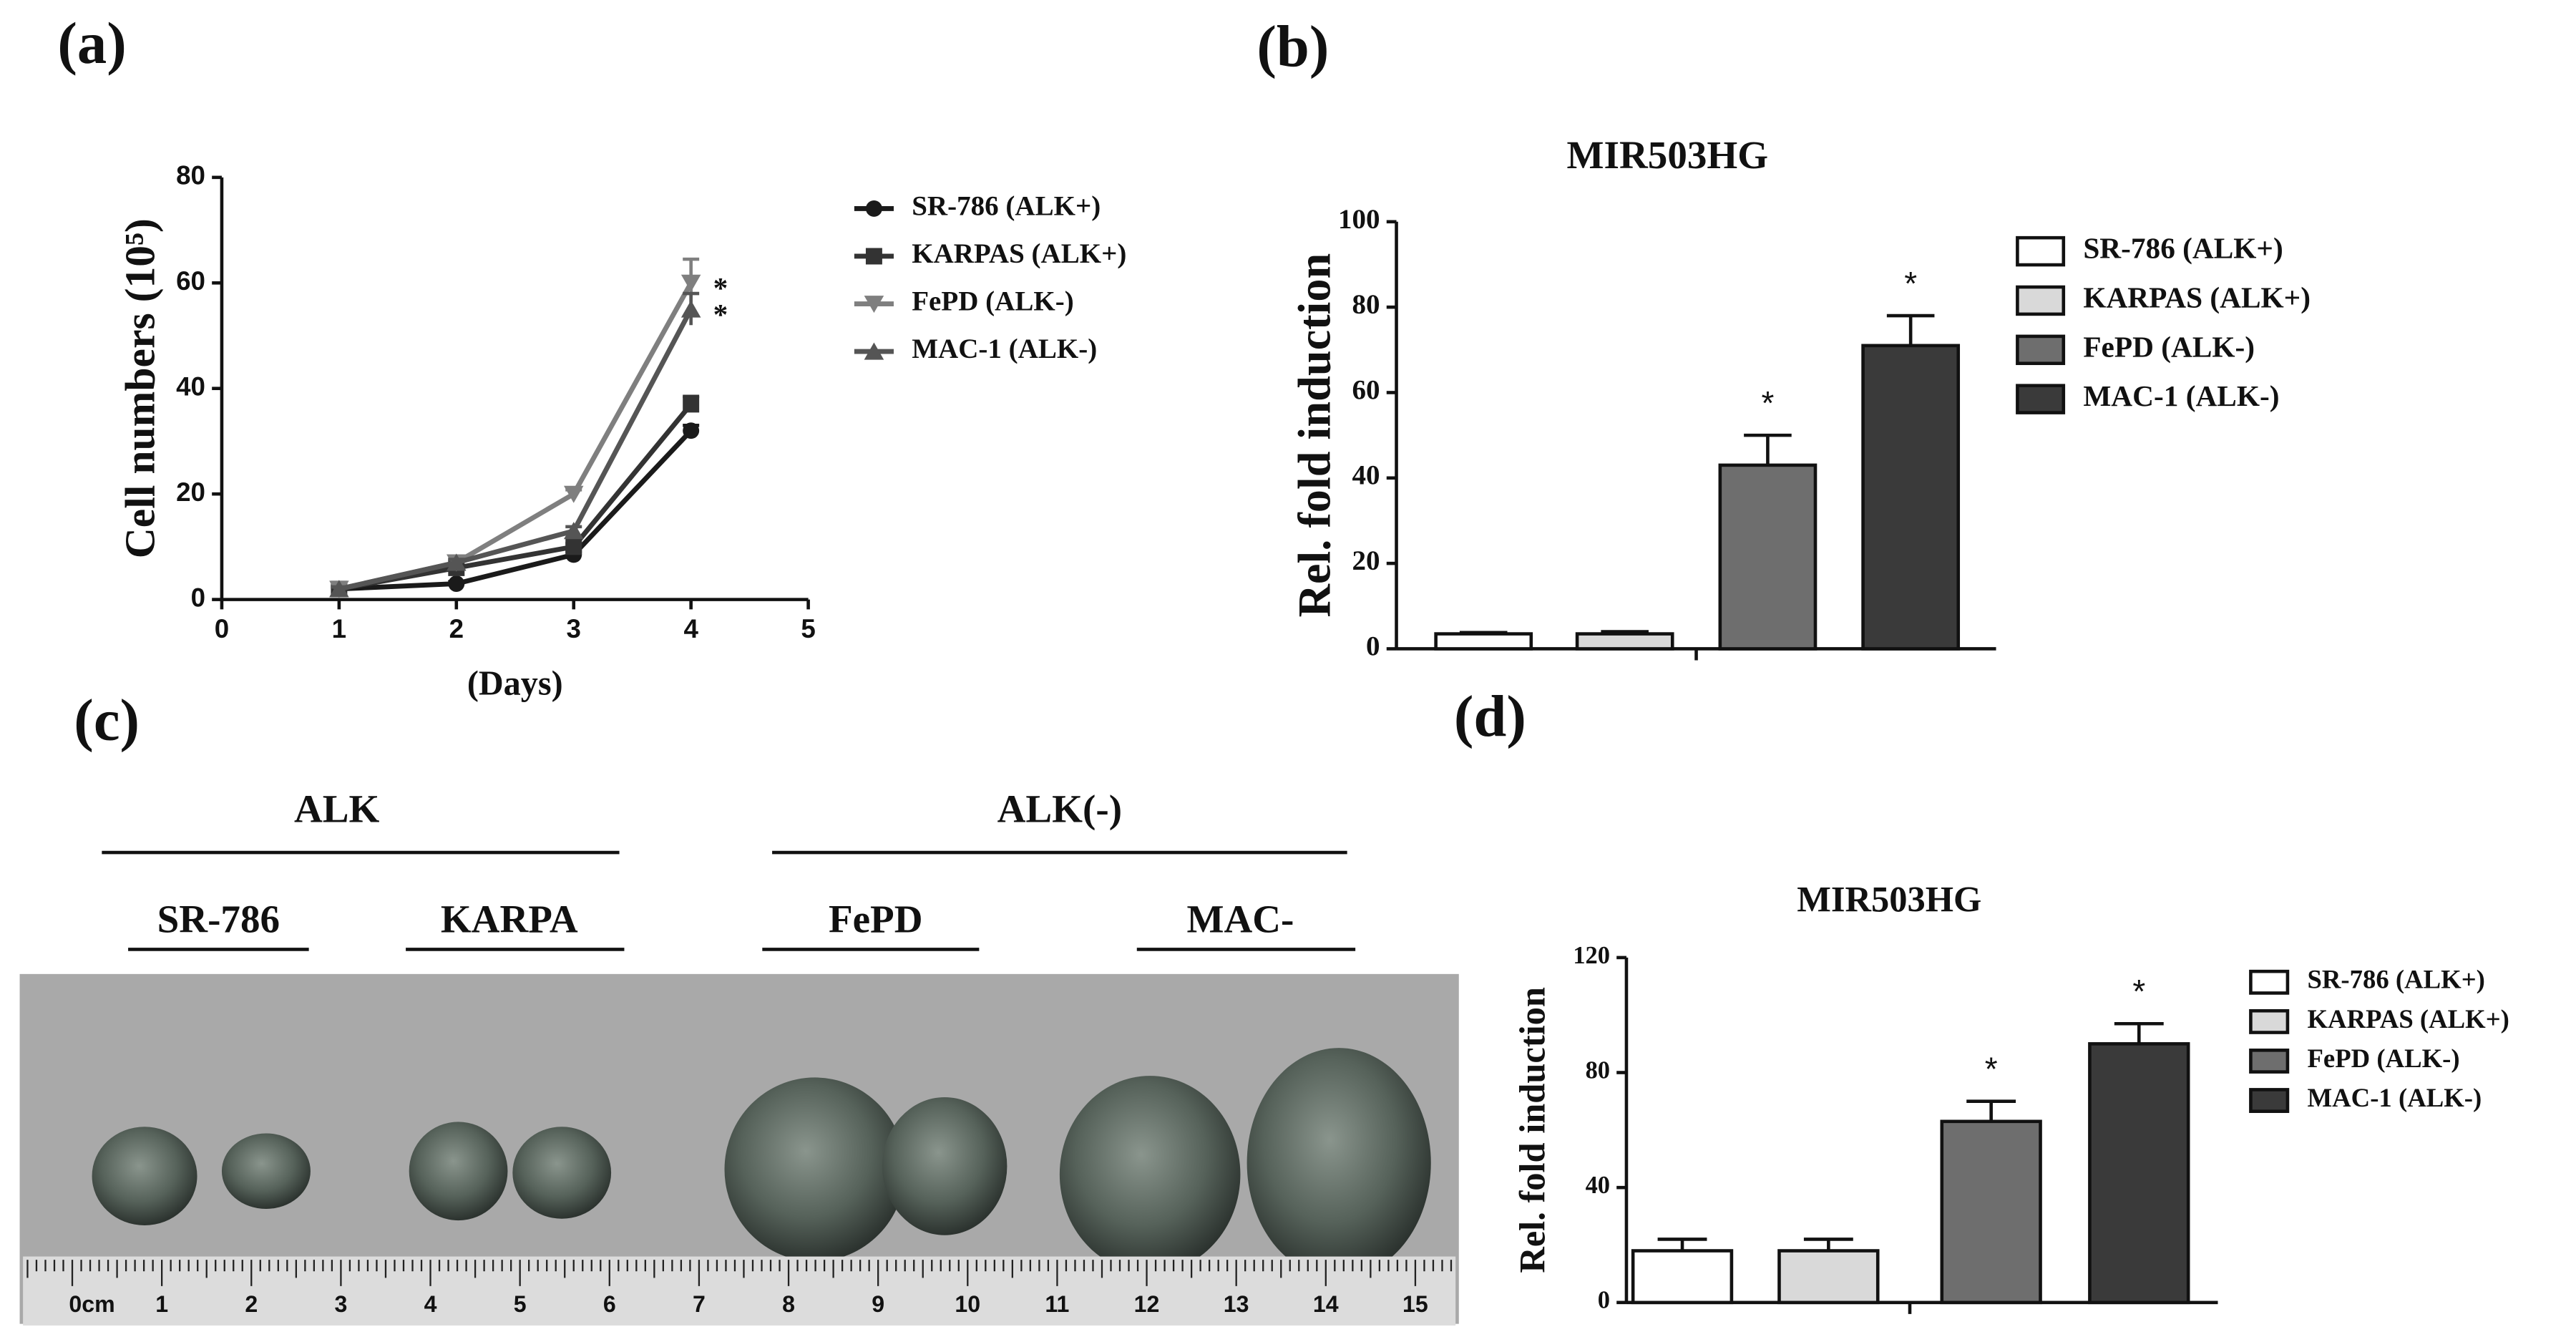 This screenshot has height=1337, width=2576. I want to click on x-tick-label: 1, so click(339, 628).